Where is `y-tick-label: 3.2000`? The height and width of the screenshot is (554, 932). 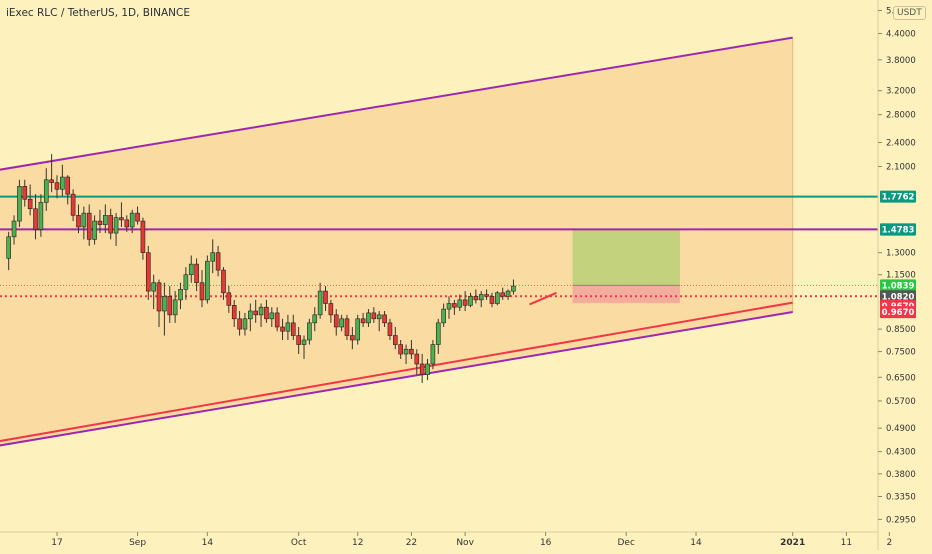
y-tick-label: 3.2000 is located at coordinates (901, 92).